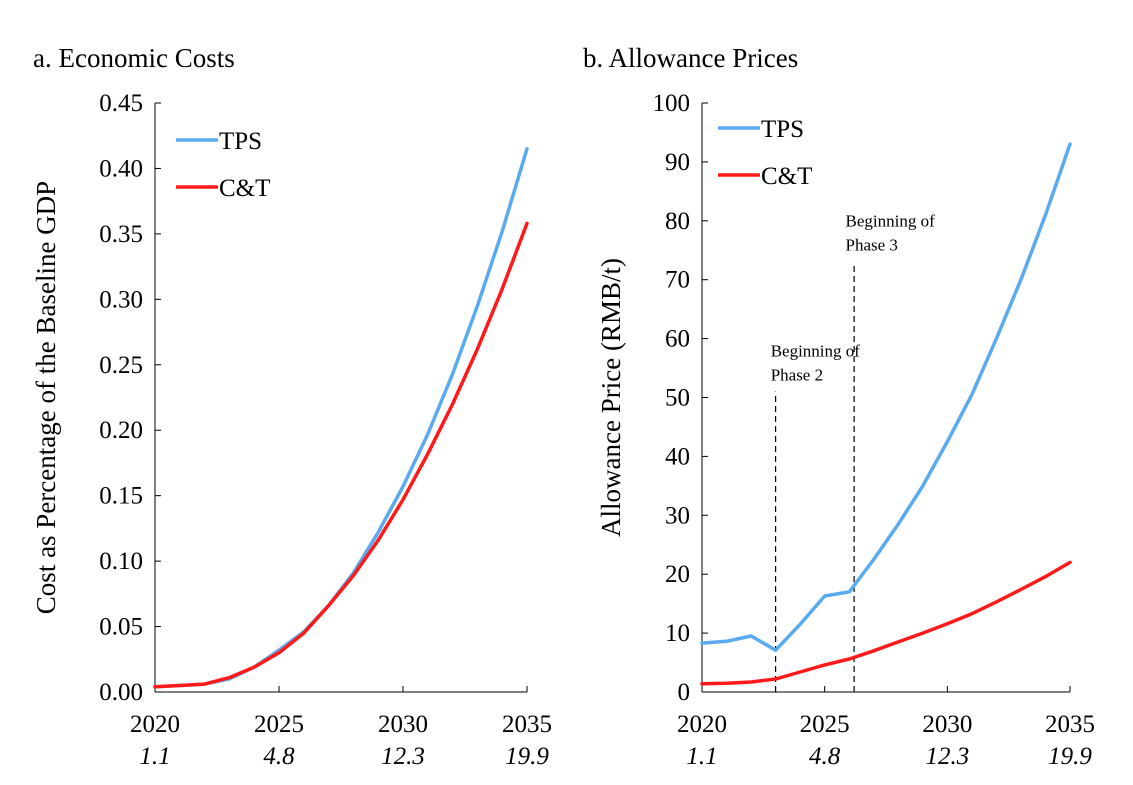 The height and width of the screenshot is (785, 1133). What do you see at coordinates (797, 374) in the screenshot?
I see `phase-annotation-label: Phase 2` at bounding box center [797, 374].